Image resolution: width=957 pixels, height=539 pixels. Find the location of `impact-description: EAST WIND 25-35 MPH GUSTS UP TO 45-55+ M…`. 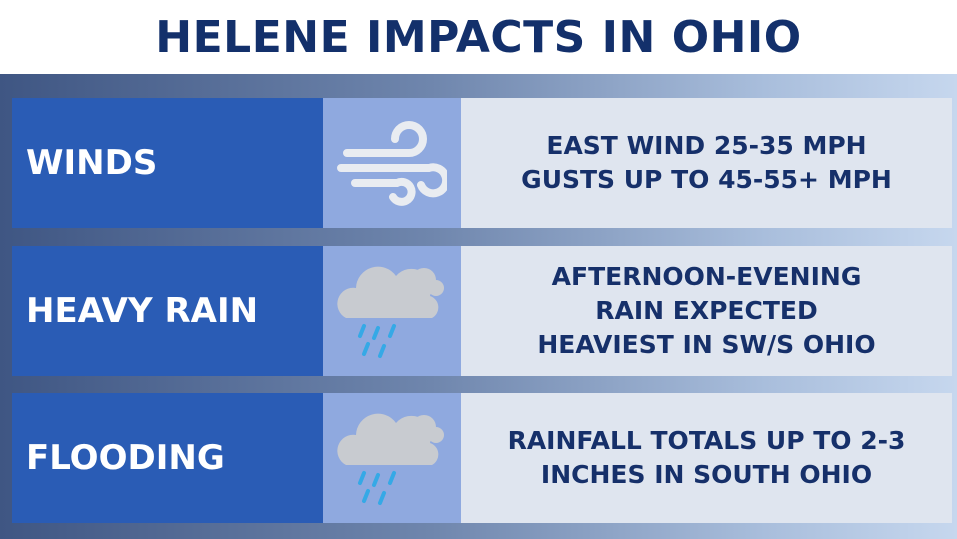

impact-description: EAST WIND 25-35 MPH GUSTS UP TO 45-55+ M… is located at coordinates (706, 163).